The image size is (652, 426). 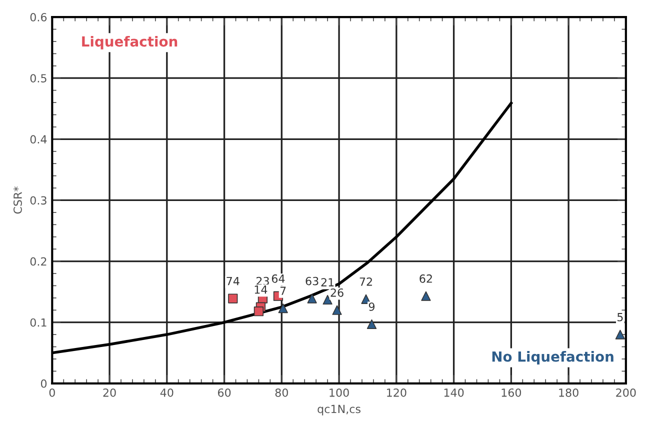 What do you see at coordinates (281, 392) in the screenshot?
I see `x-tick-label: 80` at bounding box center [281, 392].